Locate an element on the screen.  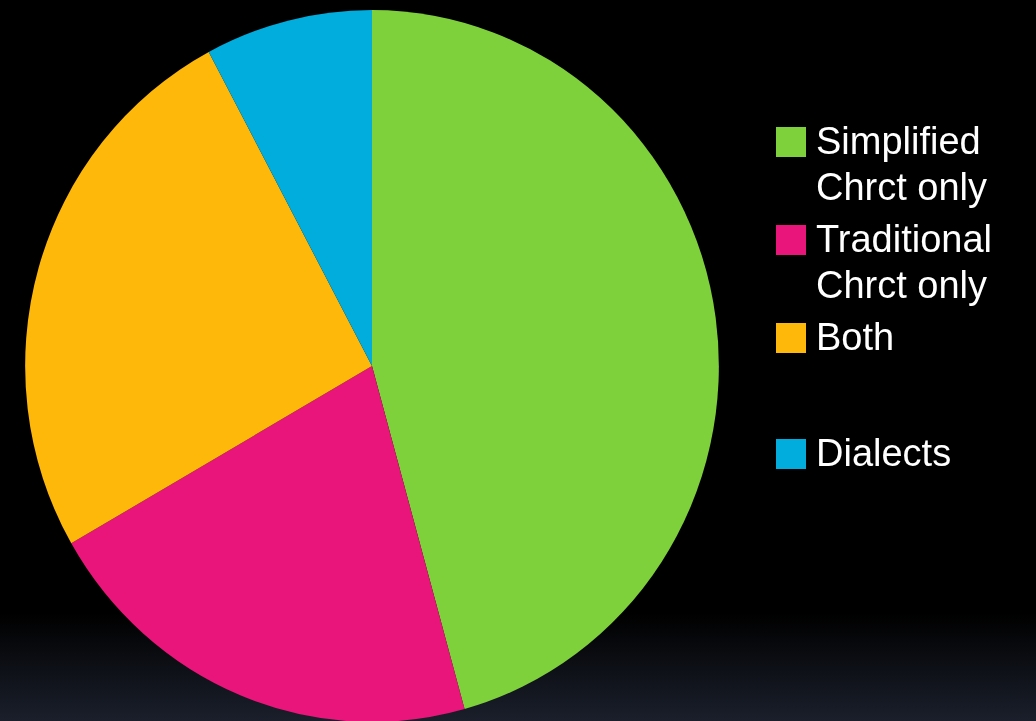
legend-label: Both is located at coordinates (856, 337).